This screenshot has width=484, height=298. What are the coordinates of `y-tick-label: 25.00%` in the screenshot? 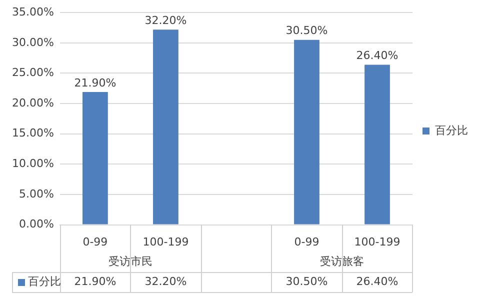 It's located at (33, 73).